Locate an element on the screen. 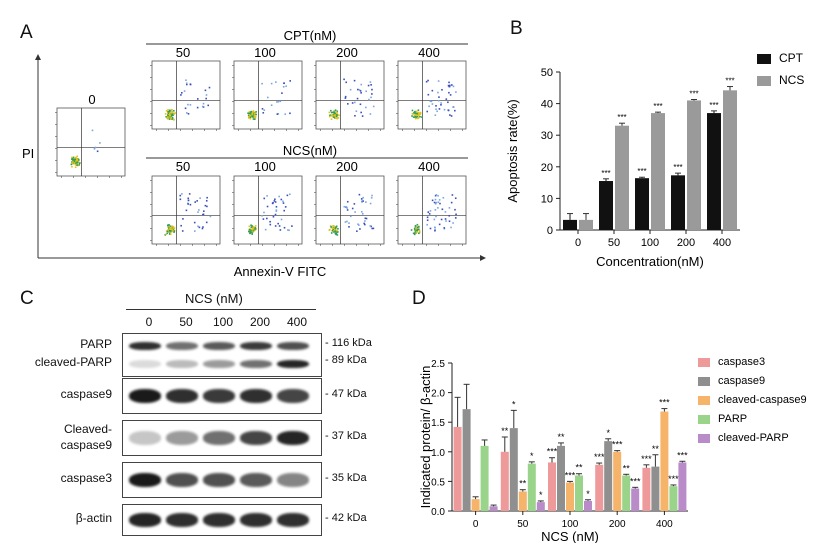 Image resolution: width=819 pixels, height=543 pixels. panel-c-label: C is located at coordinates (27, 298).